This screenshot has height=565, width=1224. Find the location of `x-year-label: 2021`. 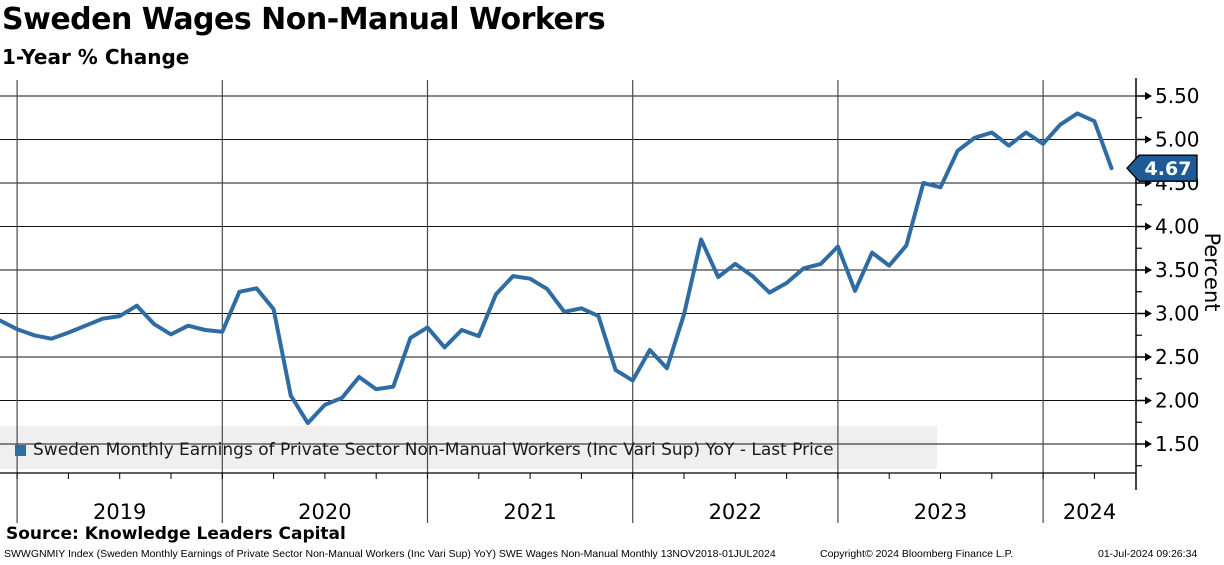

x-year-label: 2021 is located at coordinates (529, 512).